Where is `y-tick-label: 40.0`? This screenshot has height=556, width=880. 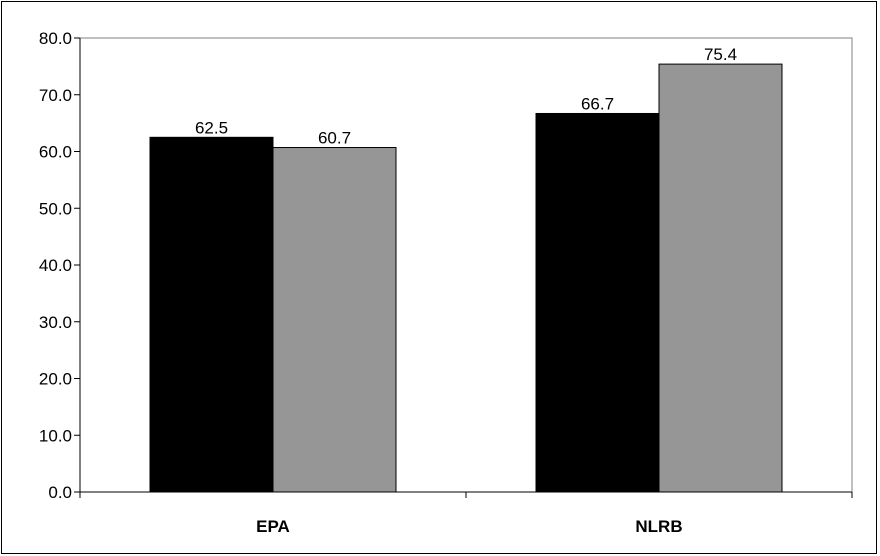
y-tick-label: 40.0 is located at coordinates (55, 265).